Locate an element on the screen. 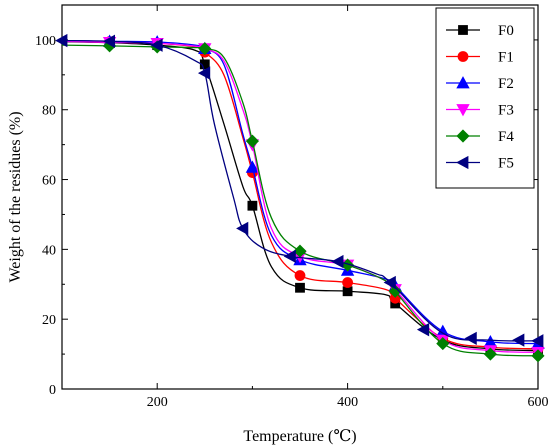  y-tick-label: 60 is located at coordinates (49, 181).